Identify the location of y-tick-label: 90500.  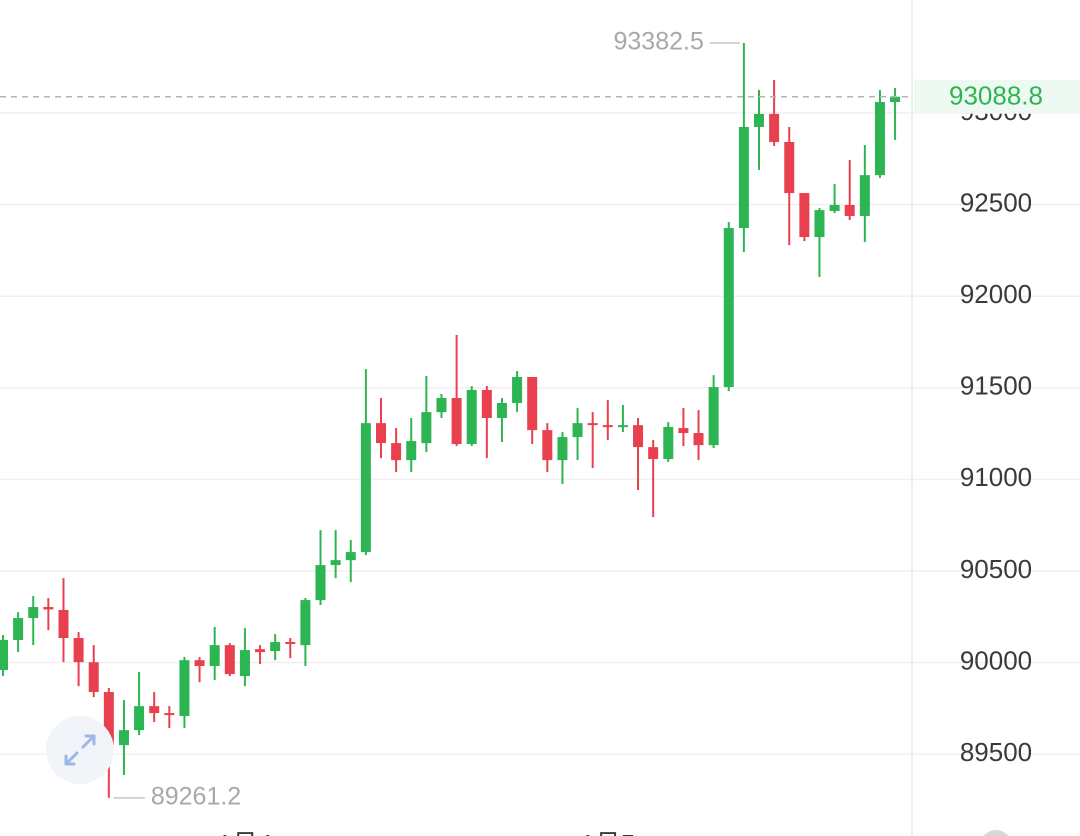
(996, 569).